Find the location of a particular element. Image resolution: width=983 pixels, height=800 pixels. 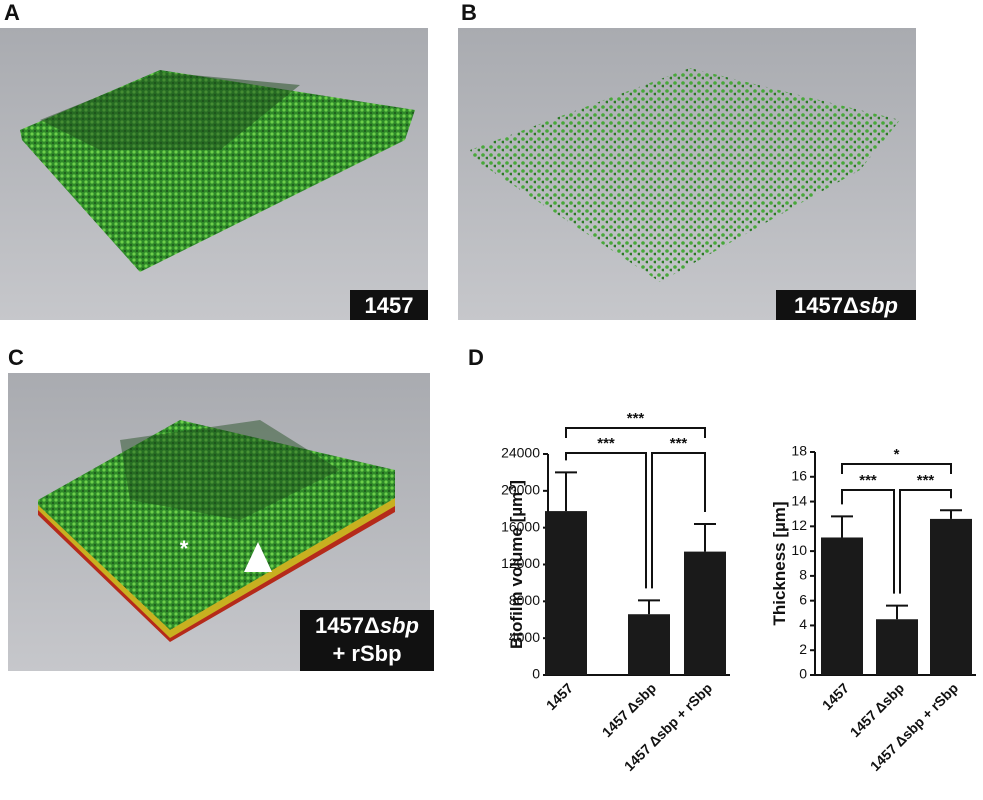

y-tick-label: 16 is located at coordinates (799, 475).